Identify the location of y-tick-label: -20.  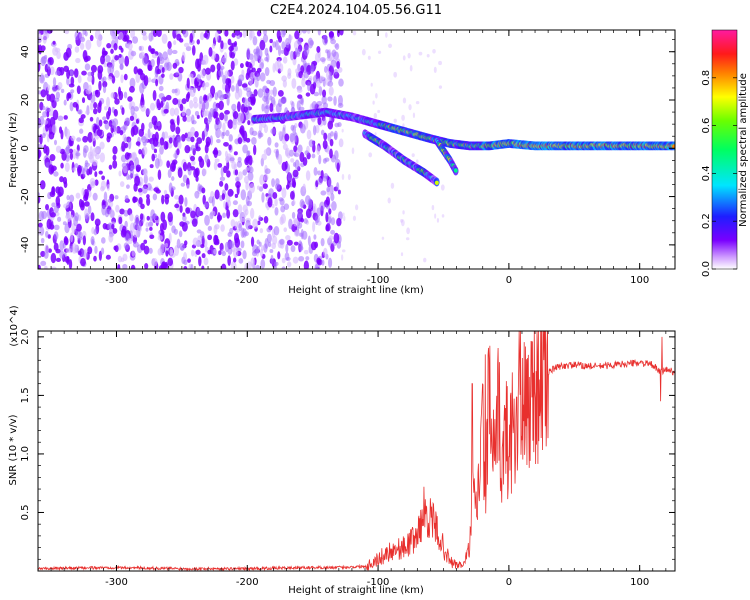
(25, 196).